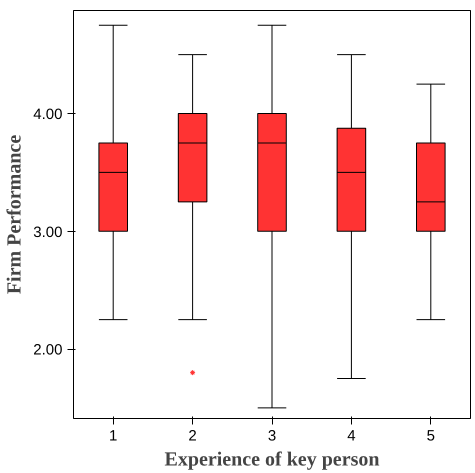 This screenshot has height=473, width=475. What do you see at coordinates (113, 436) in the screenshot?
I see `x-tick-label: 1` at bounding box center [113, 436].